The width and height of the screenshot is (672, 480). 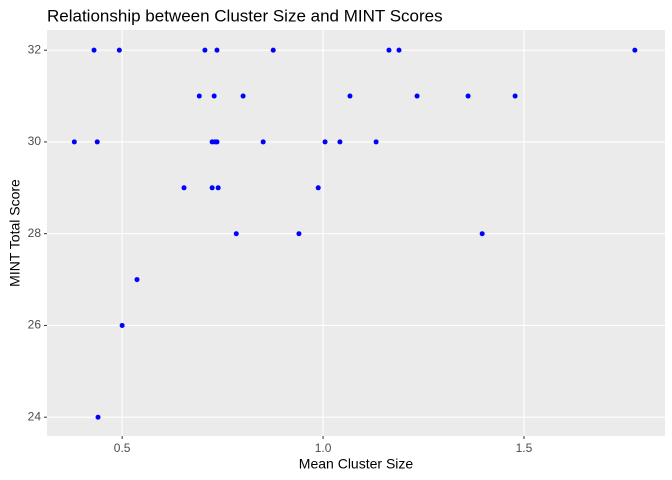 What do you see at coordinates (323, 448) in the screenshot?
I see `x-tick-label: 1.0` at bounding box center [323, 448].